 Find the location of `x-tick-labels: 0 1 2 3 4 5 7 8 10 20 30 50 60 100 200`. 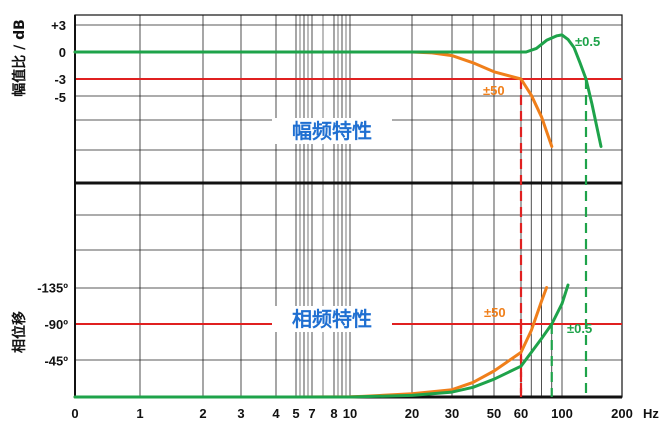

x-tick-labels: 0 1 2 3 4 5 7 8 10 20 30 50 60 100 200 is located at coordinates (351, 413).